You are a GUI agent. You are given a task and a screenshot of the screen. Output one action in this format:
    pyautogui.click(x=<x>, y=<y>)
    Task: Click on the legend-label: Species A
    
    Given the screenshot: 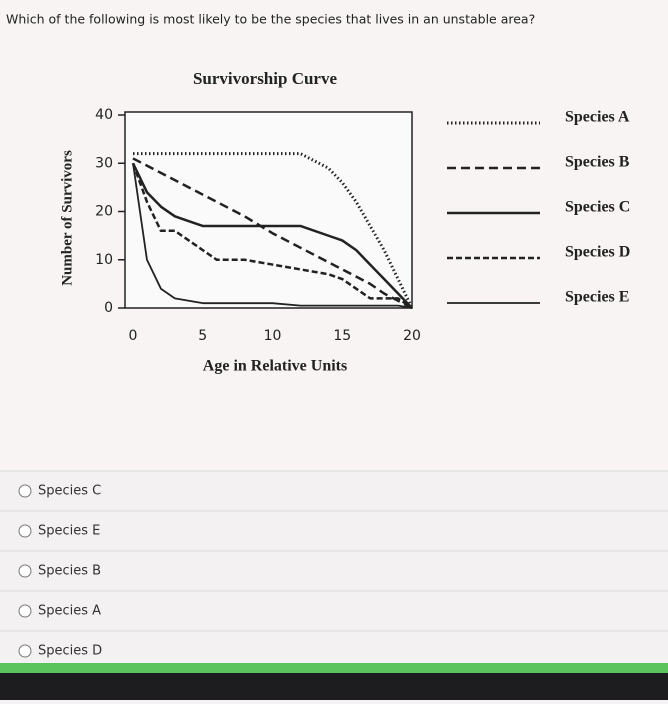 What is the action you would take?
    pyautogui.click(x=597, y=117)
    